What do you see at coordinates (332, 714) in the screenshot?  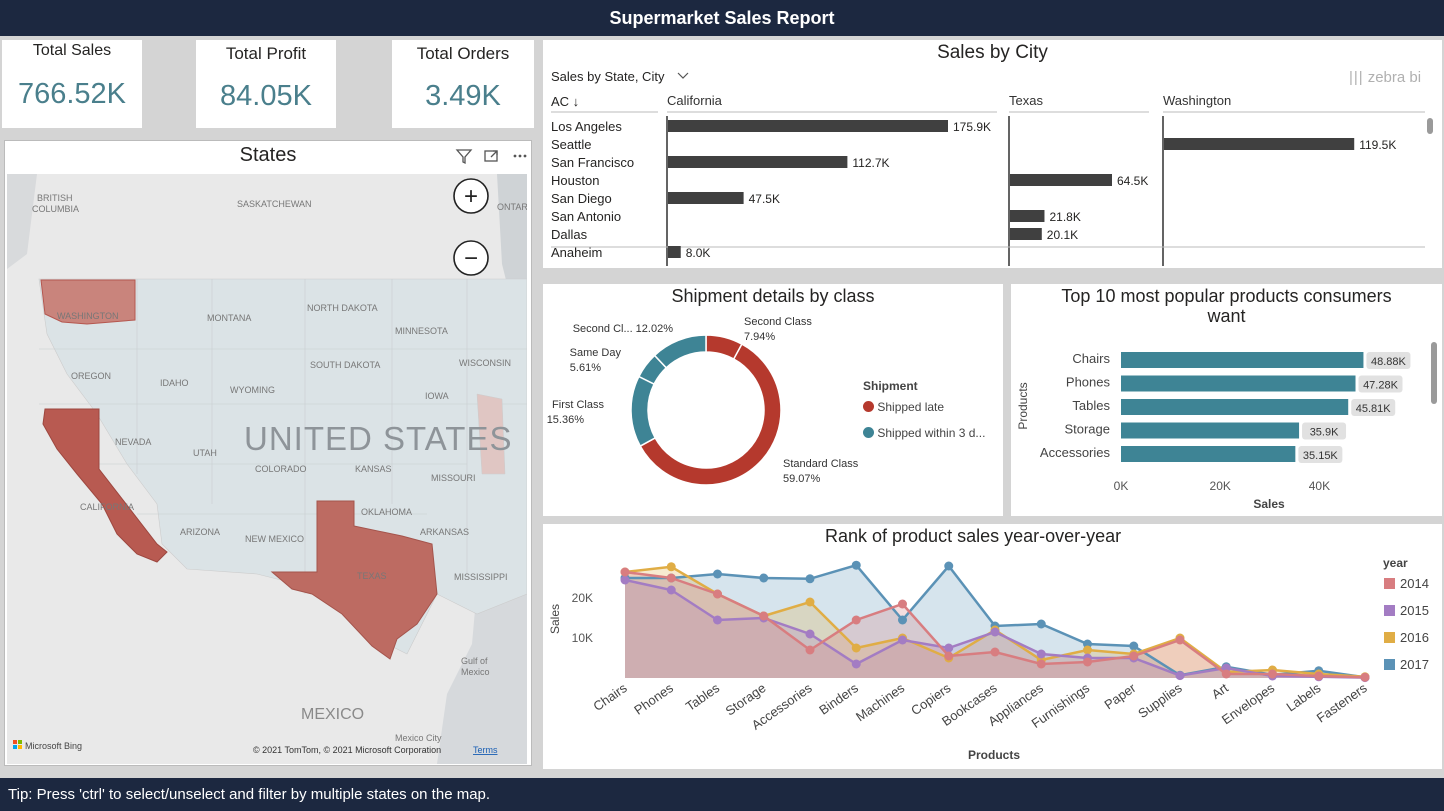 I see `mexico-label: MEXICO` at bounding box center [332, 714].